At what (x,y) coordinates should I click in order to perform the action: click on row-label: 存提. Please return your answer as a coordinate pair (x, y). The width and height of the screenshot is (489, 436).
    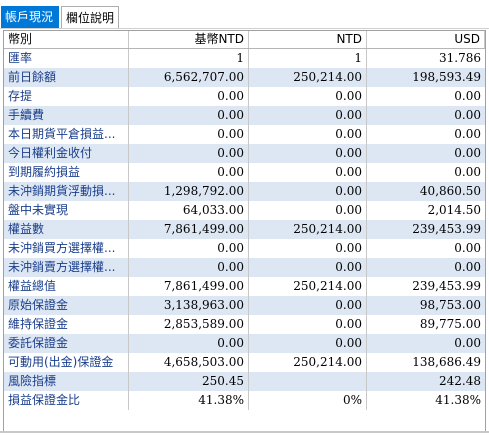
    Looking at the image, I should click on (66, 96).